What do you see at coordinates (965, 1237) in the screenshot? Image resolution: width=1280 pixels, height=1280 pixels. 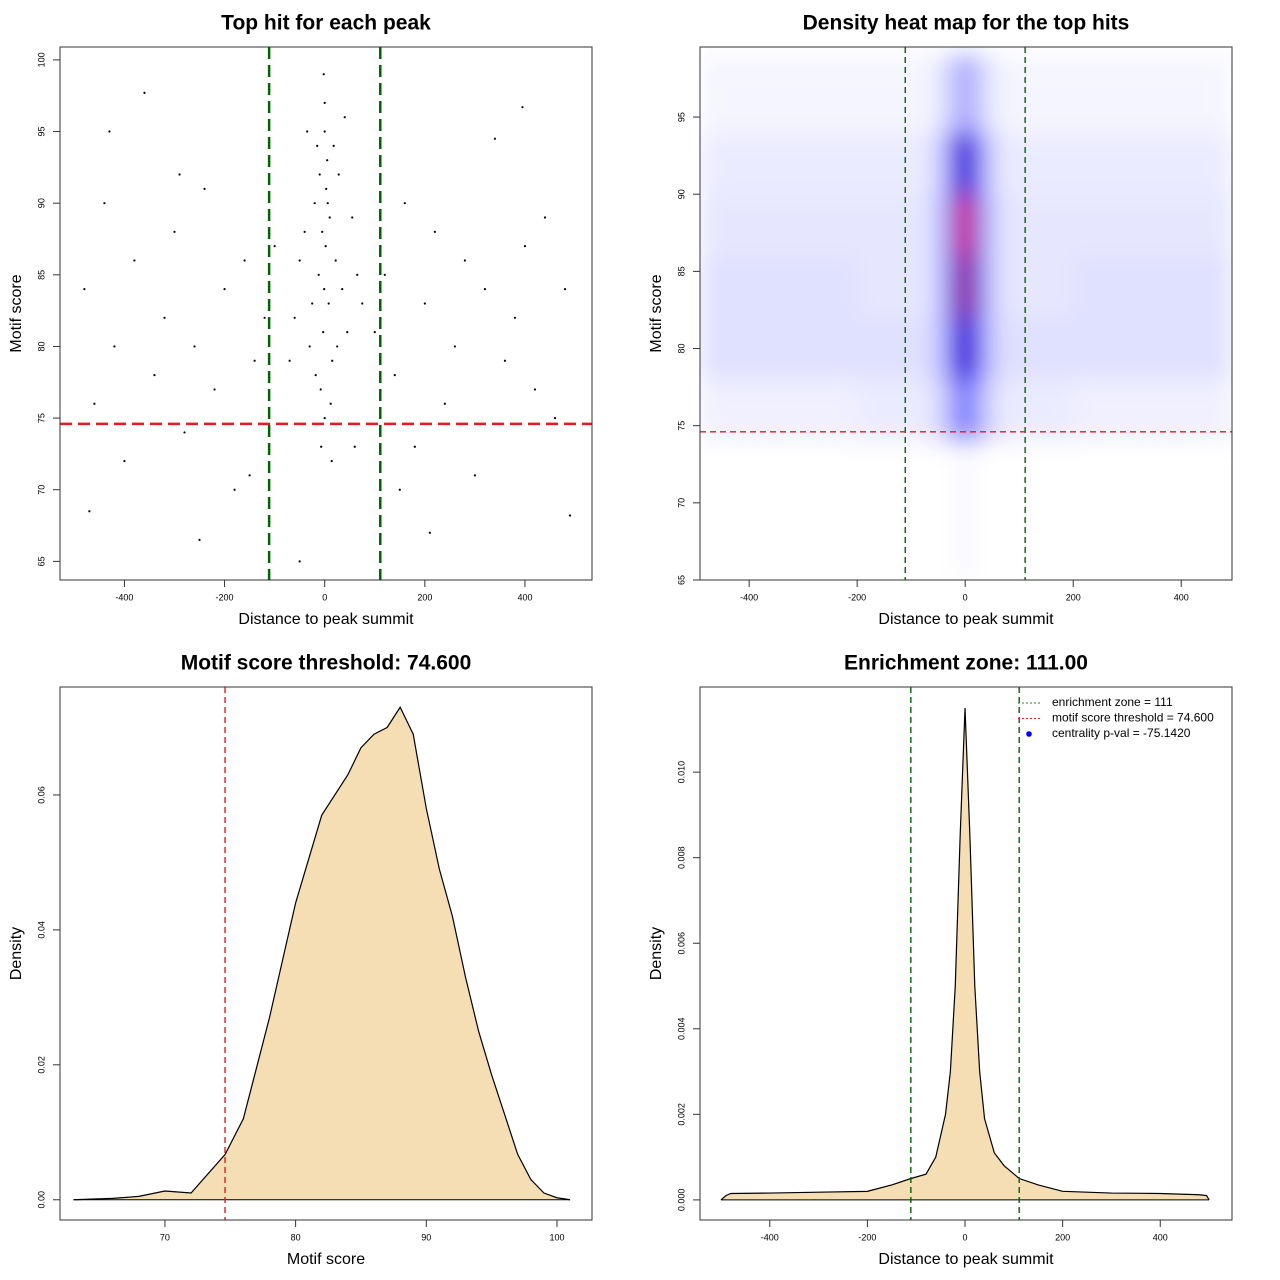 I see `x-tick-label: 0` at bounding box center [965, 1237].